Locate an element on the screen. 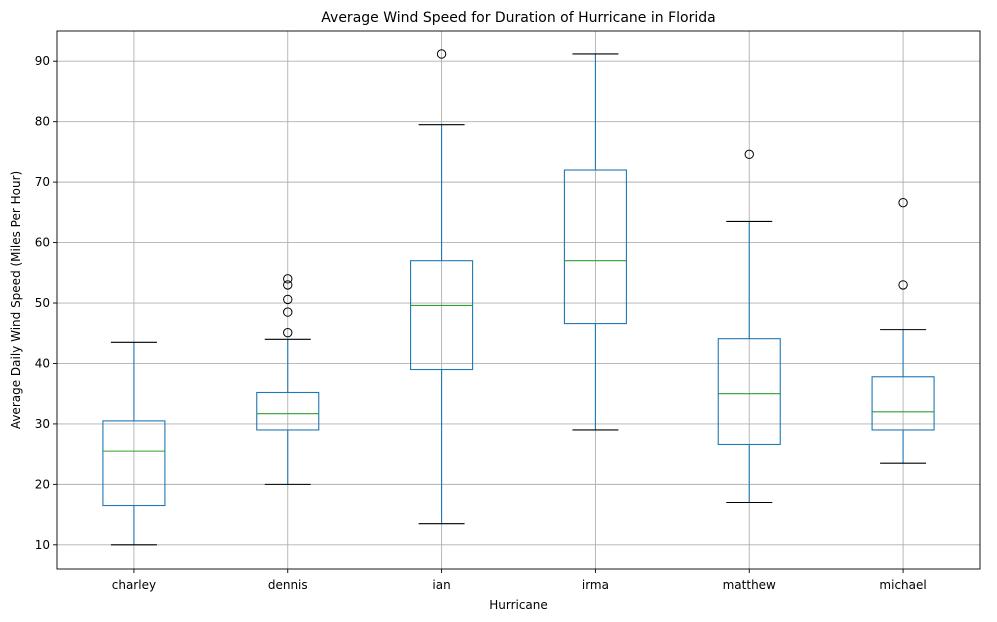 The width and height of the screenshot is (997, 622). y-tick-label: 90 is located at coordinates (42, 61).